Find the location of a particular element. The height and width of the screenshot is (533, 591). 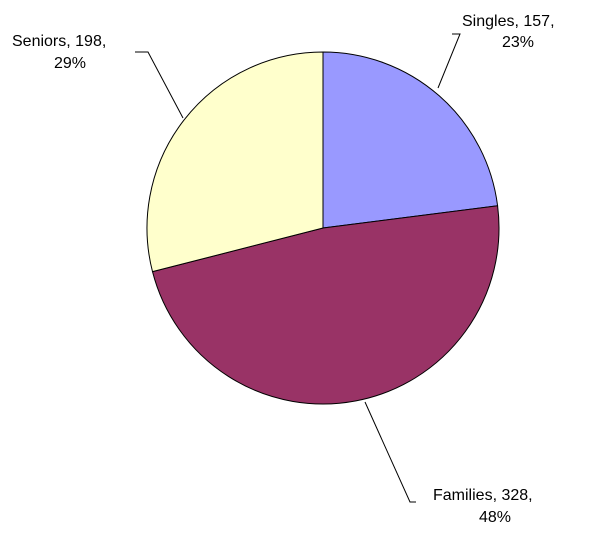

data-label-singles-line2: 23% is located at coordinates (518, 42).